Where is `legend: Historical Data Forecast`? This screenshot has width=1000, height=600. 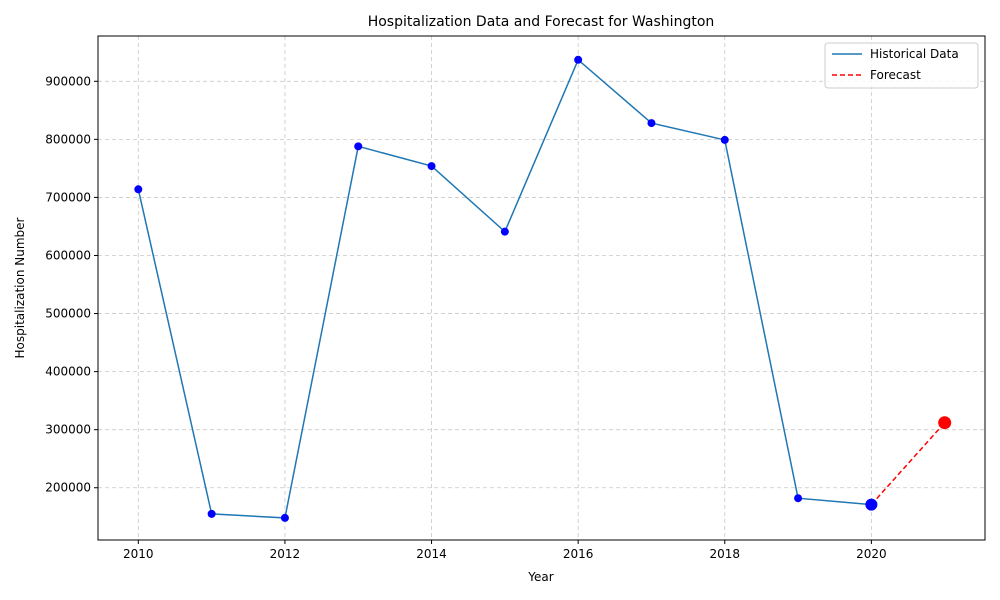 legend: Historical Data Forecast is located at coordinates (901, 65).